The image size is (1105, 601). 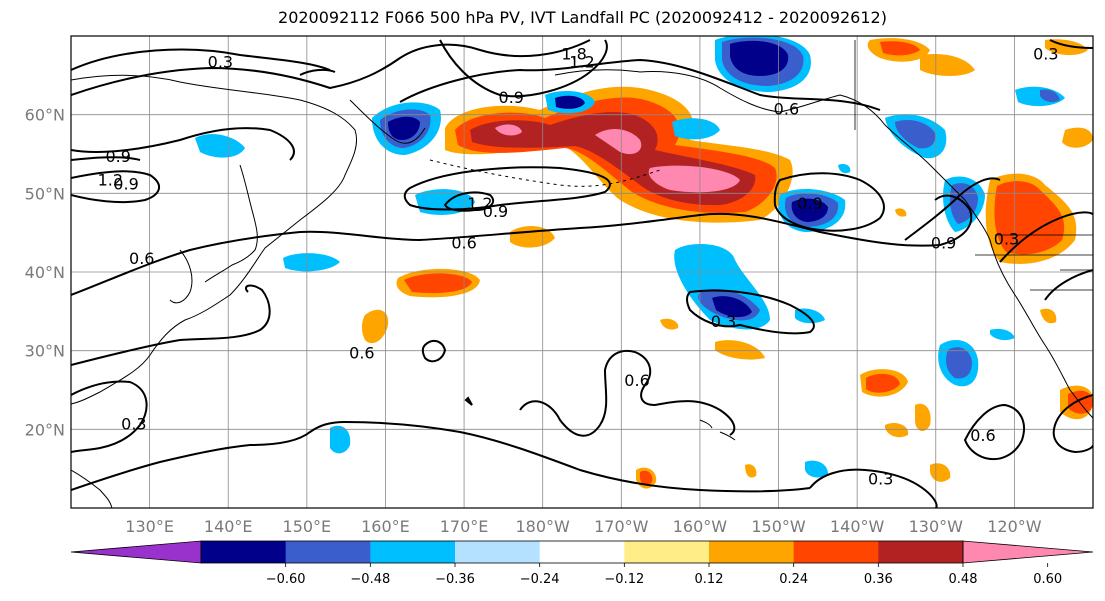 I want to click on lon-tick-label: 170°W, so click(x=621, y=526).